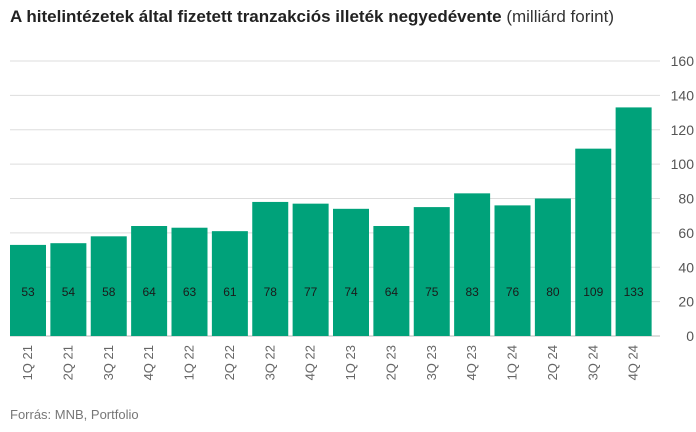 This screenshot has width=696, height=432. Describe the element at coordinates (690, 336) in the screenshot. I see `y-tick-label: 0` at that location.